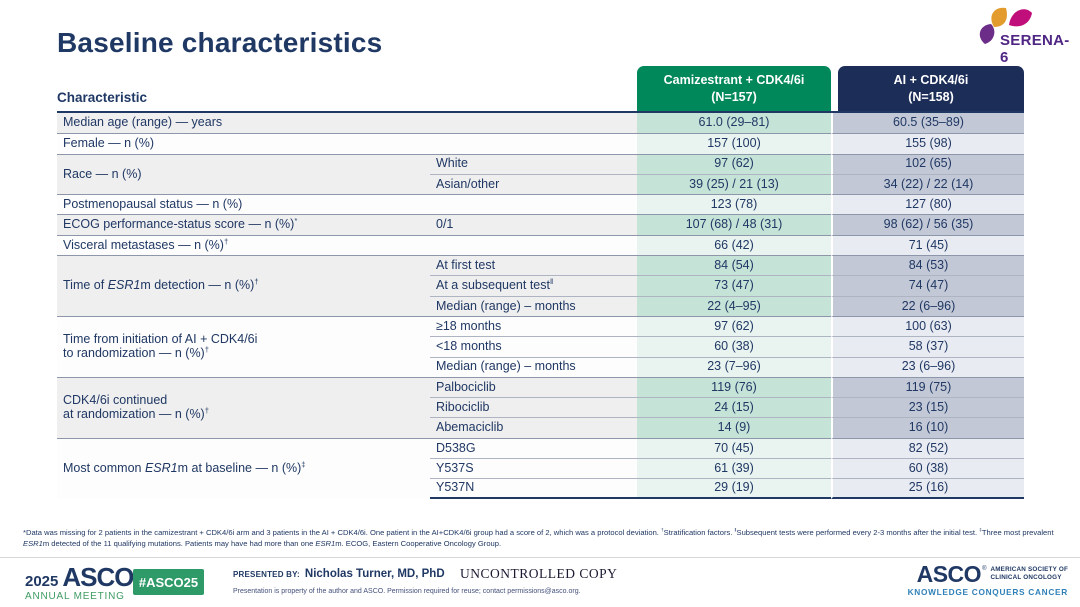 The image size is (1080, 607). What do you see at coordinates (927, 184) in the screenshot?
I see `ai-value: 34 (22) / 22 (14)` at bounding box center [927, 184].